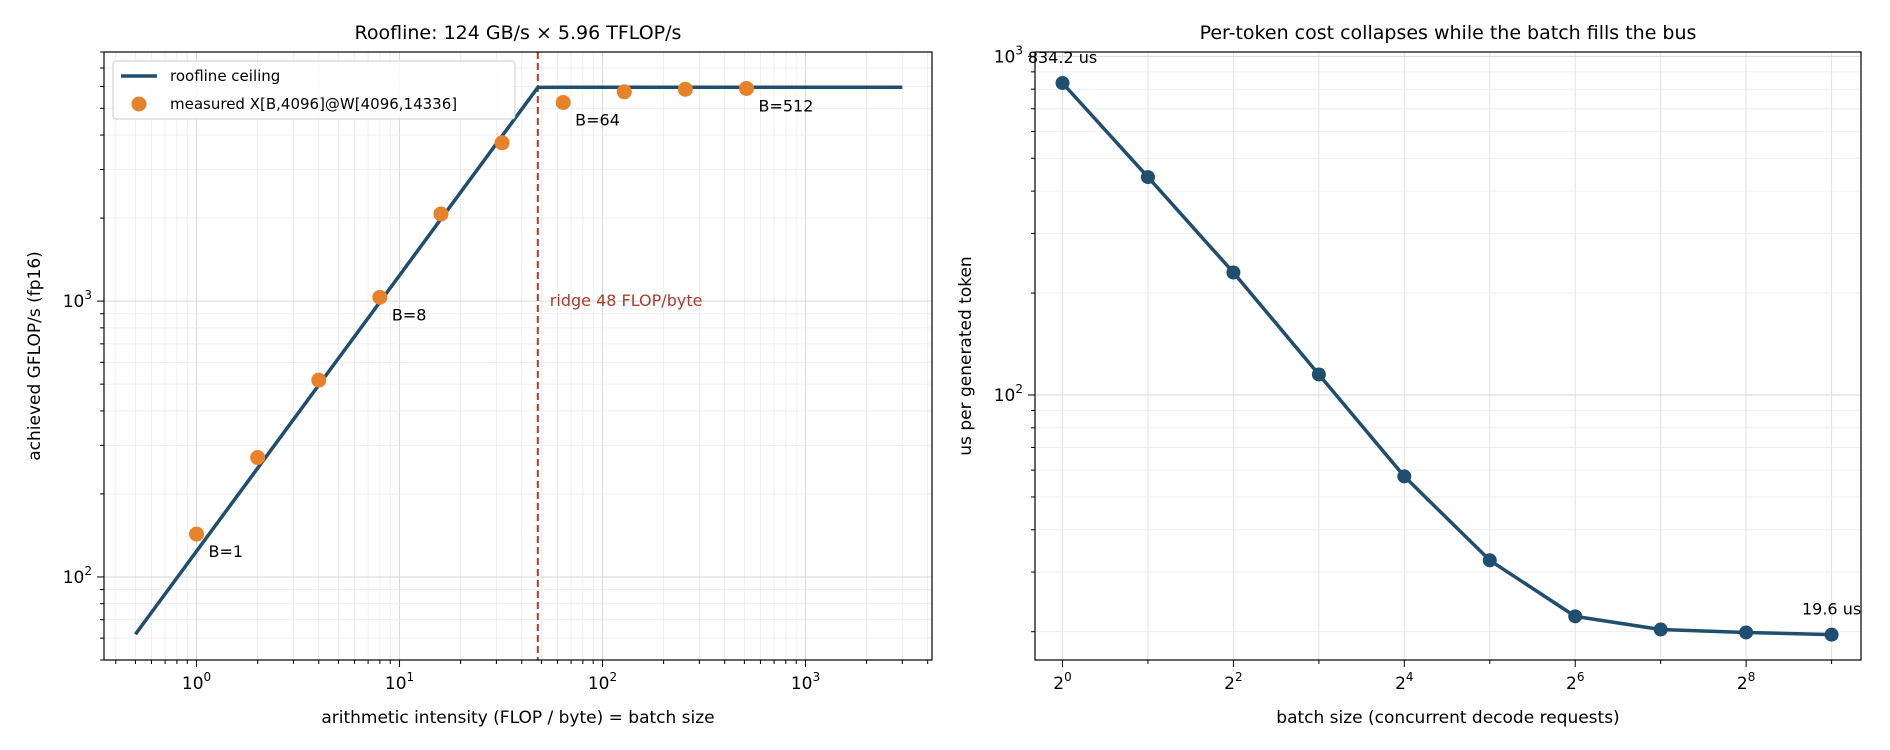 This screenshot has width=1890, height=750. Describe the element at coordinates (196, 682) in the screenshot. I see `x-tick-label: 10⁰` at that location.